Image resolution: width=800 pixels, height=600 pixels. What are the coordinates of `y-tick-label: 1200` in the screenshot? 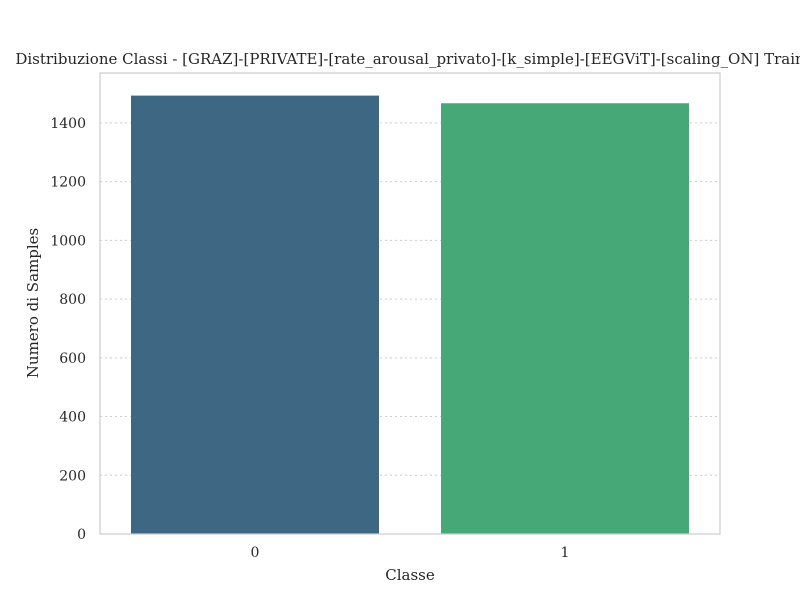 It's located at (68, 183).